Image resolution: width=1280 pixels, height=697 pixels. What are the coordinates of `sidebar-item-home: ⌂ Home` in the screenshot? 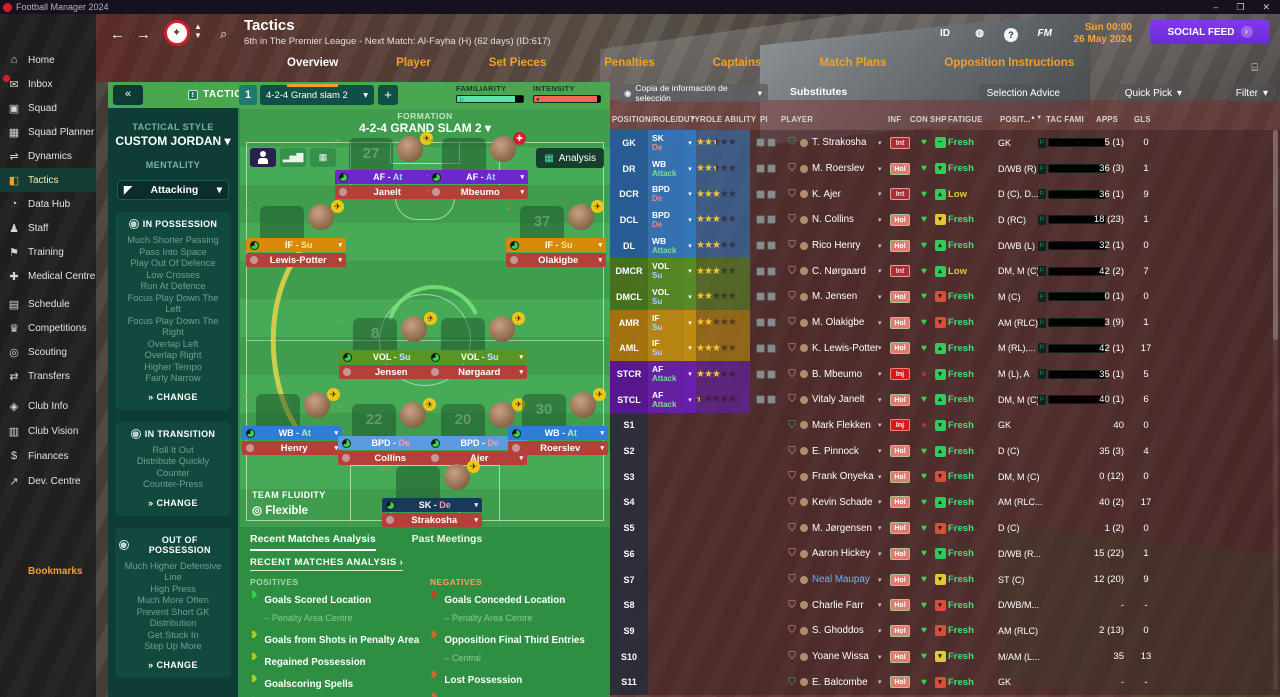 It's located at (48, 60).